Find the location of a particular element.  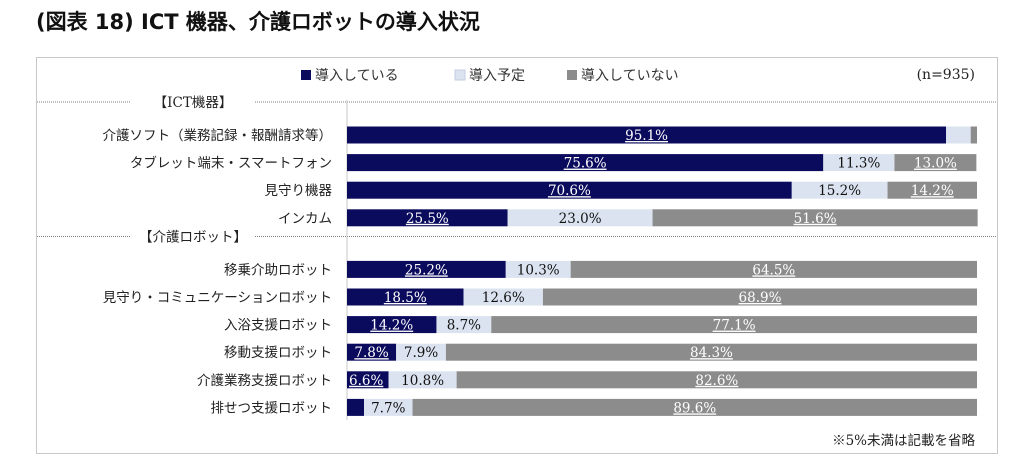

bar-g1-r3-s1 is located at coordinates (569, 190).